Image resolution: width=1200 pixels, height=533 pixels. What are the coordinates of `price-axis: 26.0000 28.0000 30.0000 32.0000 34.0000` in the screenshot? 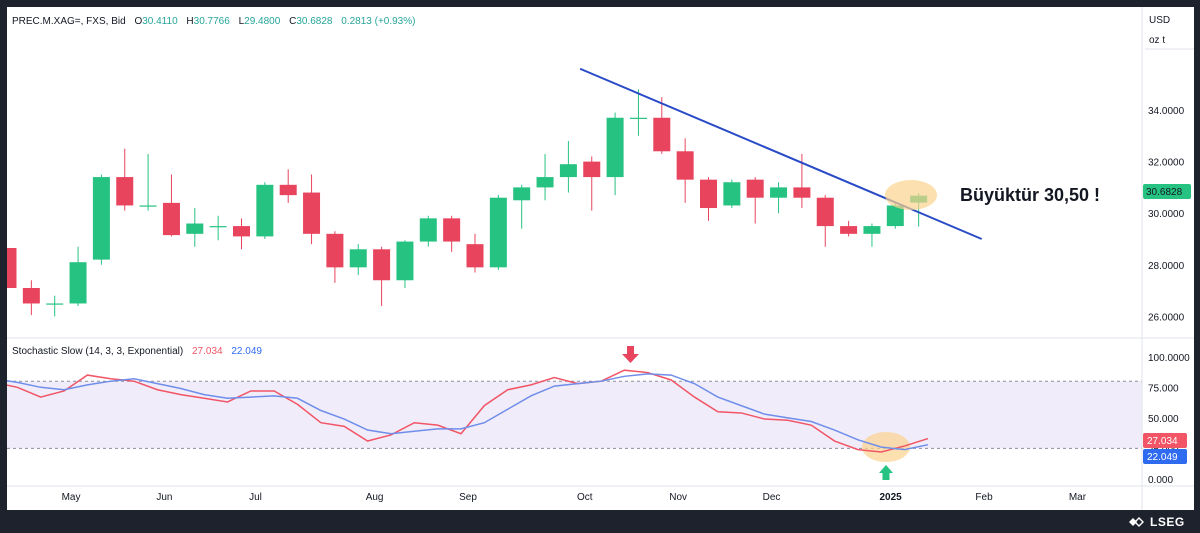 It's located at (1166, 214).